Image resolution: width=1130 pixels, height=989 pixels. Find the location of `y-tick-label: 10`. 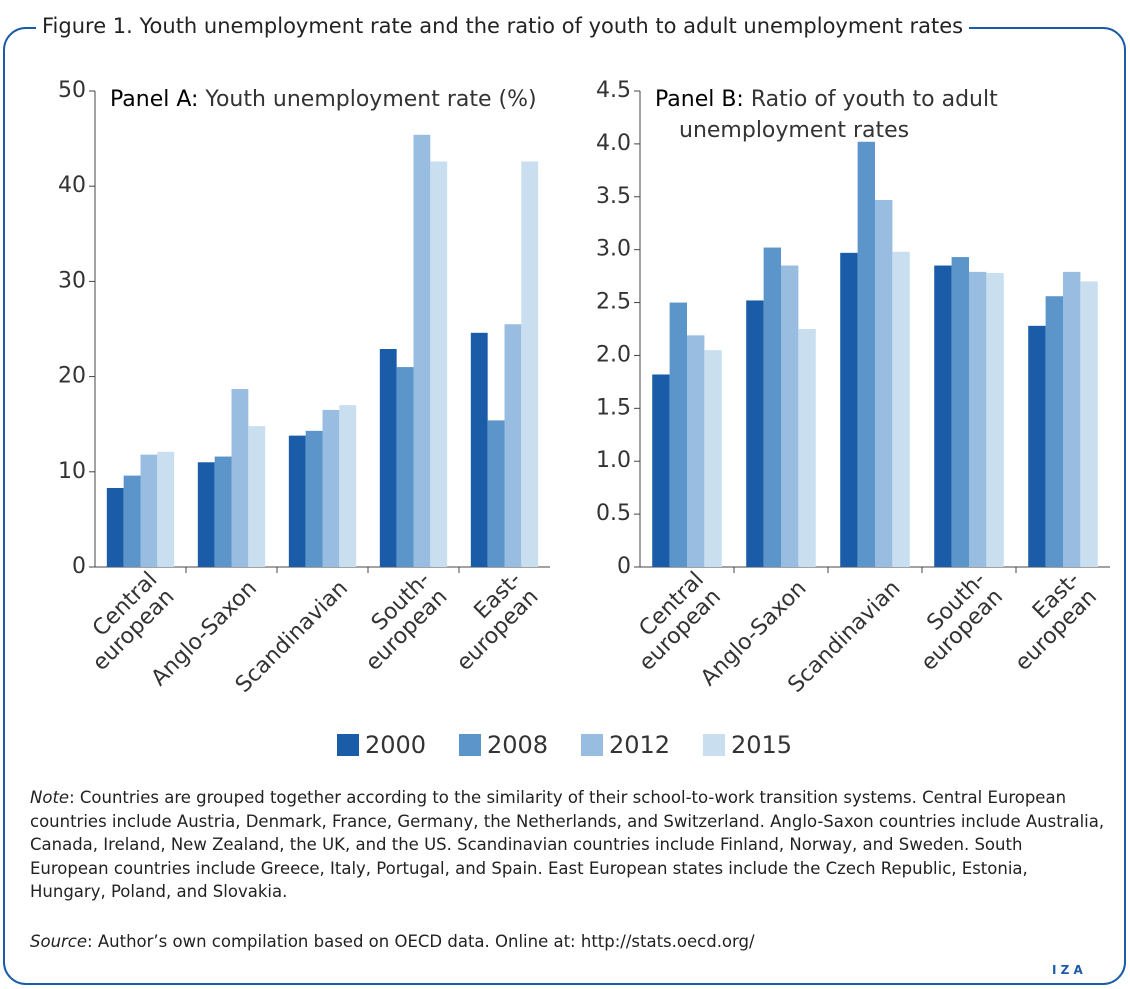

y-tick-label: 10 is located at coordinates (72, 471).